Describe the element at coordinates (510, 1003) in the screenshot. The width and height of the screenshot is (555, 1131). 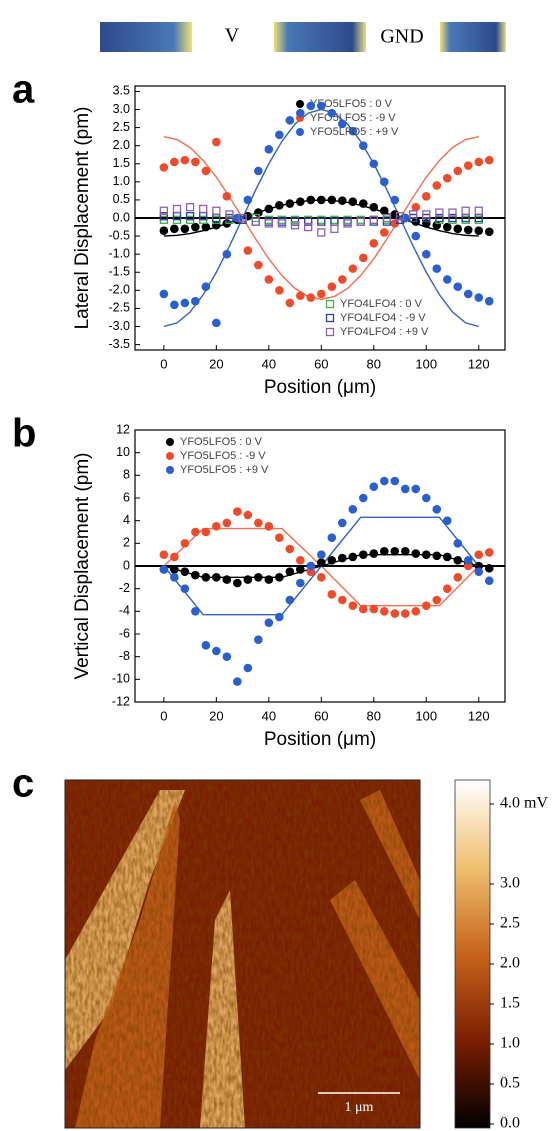
I see `colorbar-label: 1.5` at that location.